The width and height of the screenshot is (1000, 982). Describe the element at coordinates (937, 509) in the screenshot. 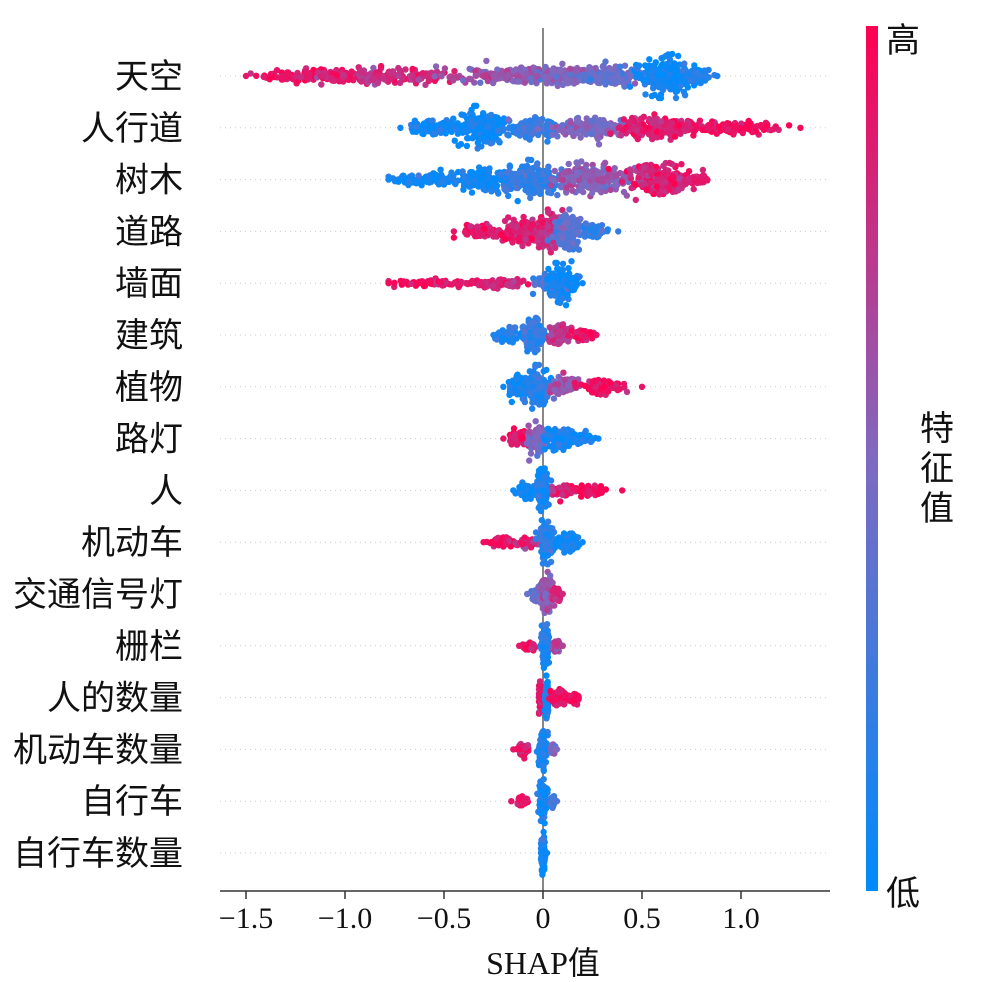

I see `colorbar-title-char: 值` at that location.